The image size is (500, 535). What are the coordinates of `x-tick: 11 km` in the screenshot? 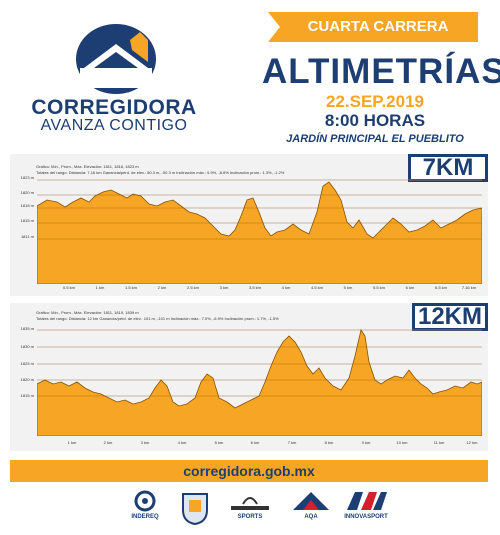 It's located at (439, 442).